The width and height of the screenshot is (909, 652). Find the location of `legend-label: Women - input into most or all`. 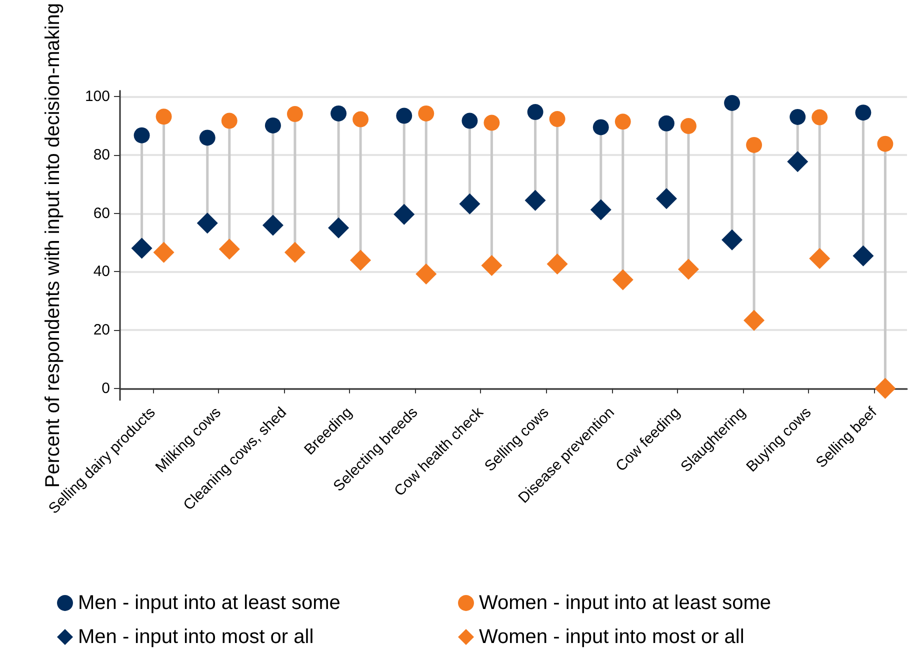

legend-label: Women - input into most or all is located at coordinates (611, 637).